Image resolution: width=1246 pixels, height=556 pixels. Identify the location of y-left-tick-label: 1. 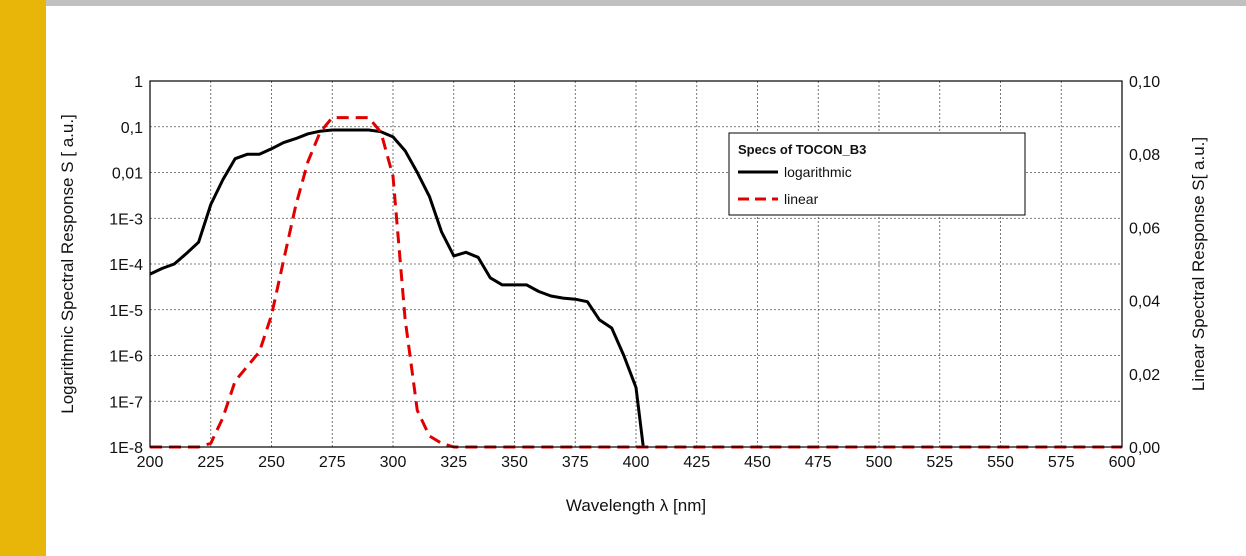
(138, 82).